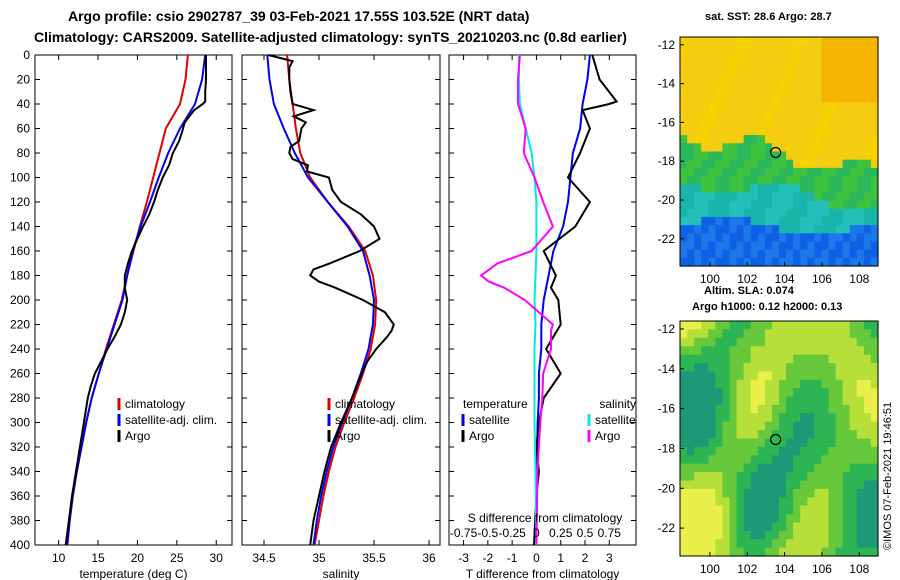  Describe the element at coordinates (26, 55) in the screenshot. I see `y-tick-label: 0` at that location.